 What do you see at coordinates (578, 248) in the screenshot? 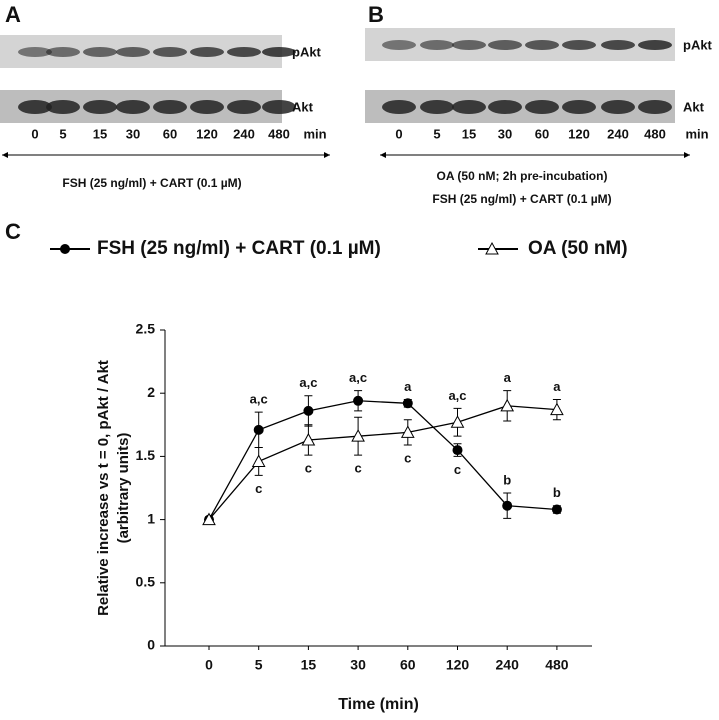
I see `legend-label: OA (50 nM)` at bounding box center [578, 248].